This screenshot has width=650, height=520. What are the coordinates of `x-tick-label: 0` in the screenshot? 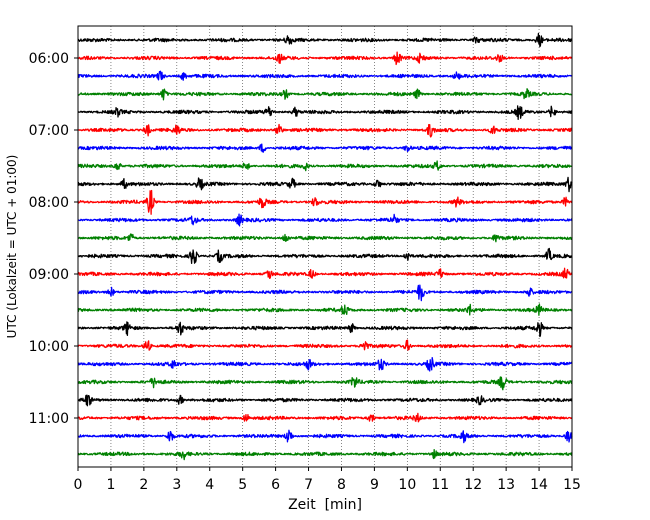 It's located at (78, 485).